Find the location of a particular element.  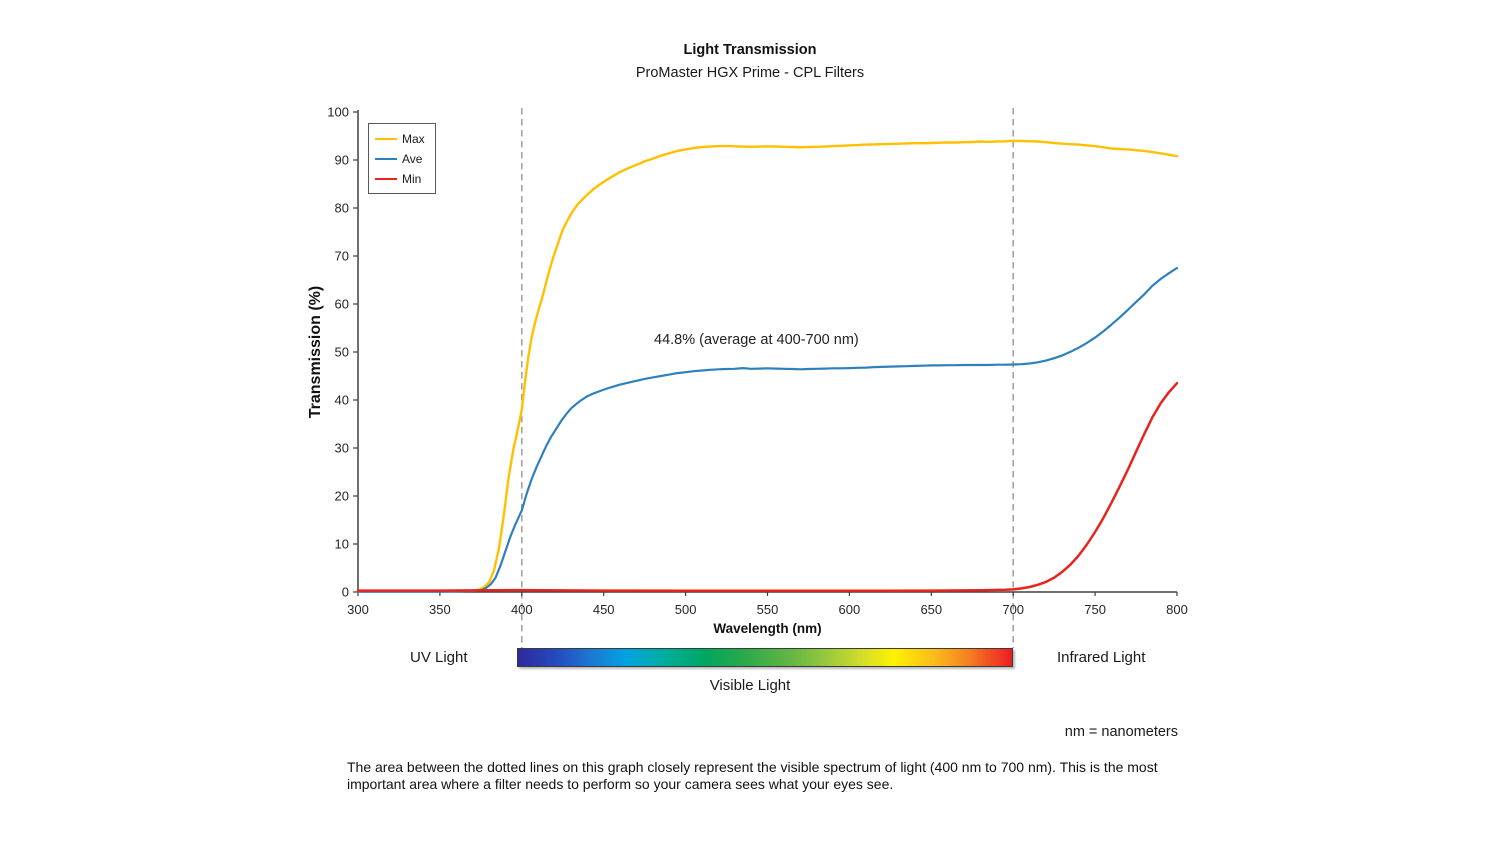

chart-subtitle: ProMaster HGX Prime - CPL Filters is located at coordinates (750, 73).